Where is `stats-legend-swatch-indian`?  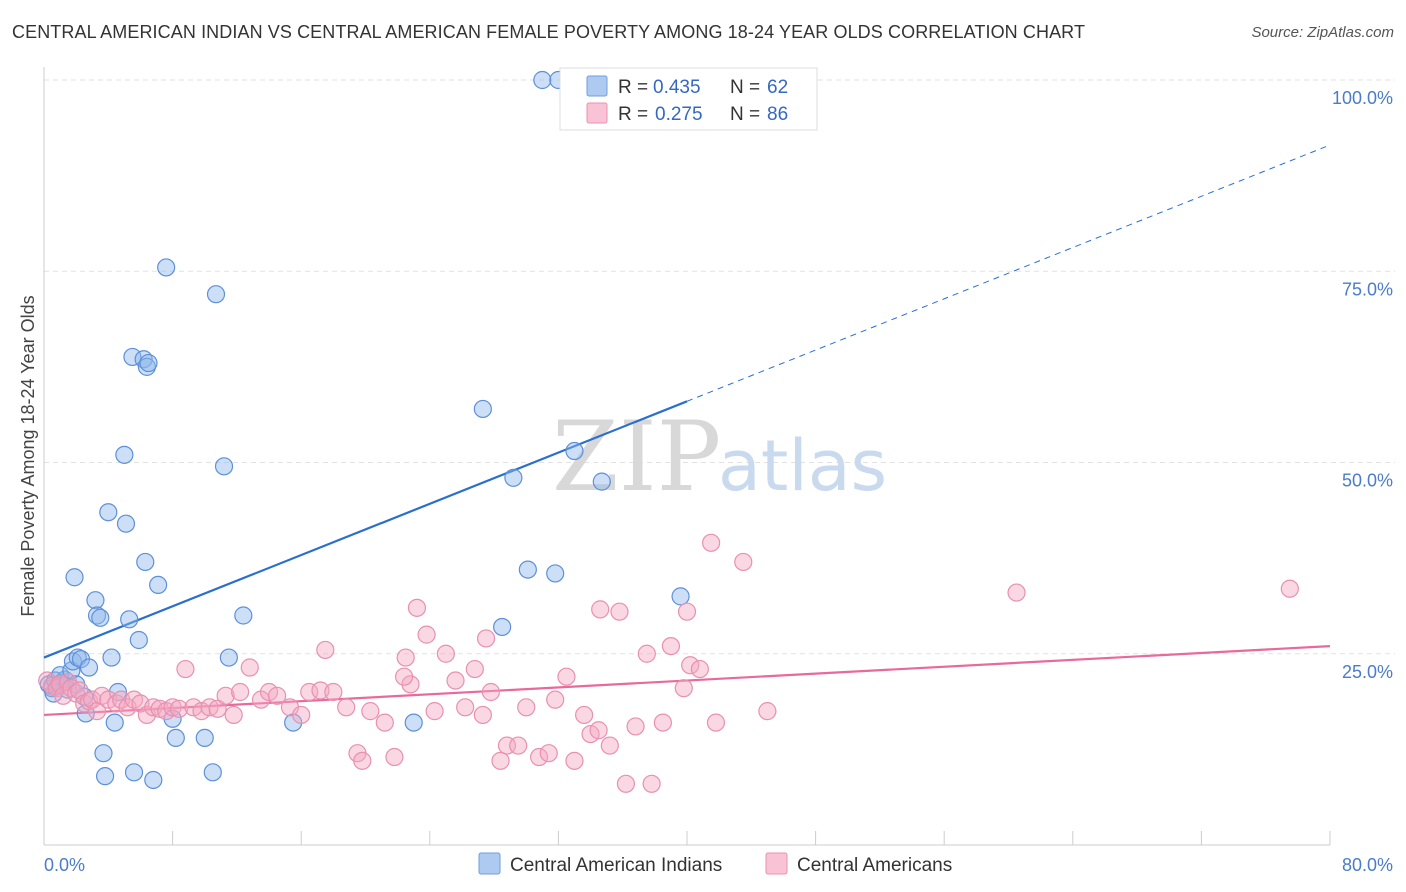 stats-legend-swatch-indian is located at coordinates (597, 86).